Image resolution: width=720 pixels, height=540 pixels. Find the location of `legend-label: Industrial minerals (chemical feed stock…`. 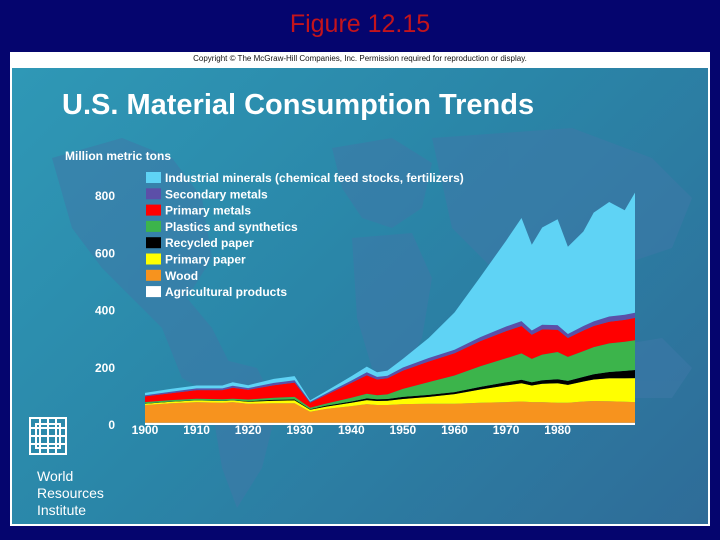

legend-label: Industrial minerals (chemical feed stock… is located at coordinates (314, 178).